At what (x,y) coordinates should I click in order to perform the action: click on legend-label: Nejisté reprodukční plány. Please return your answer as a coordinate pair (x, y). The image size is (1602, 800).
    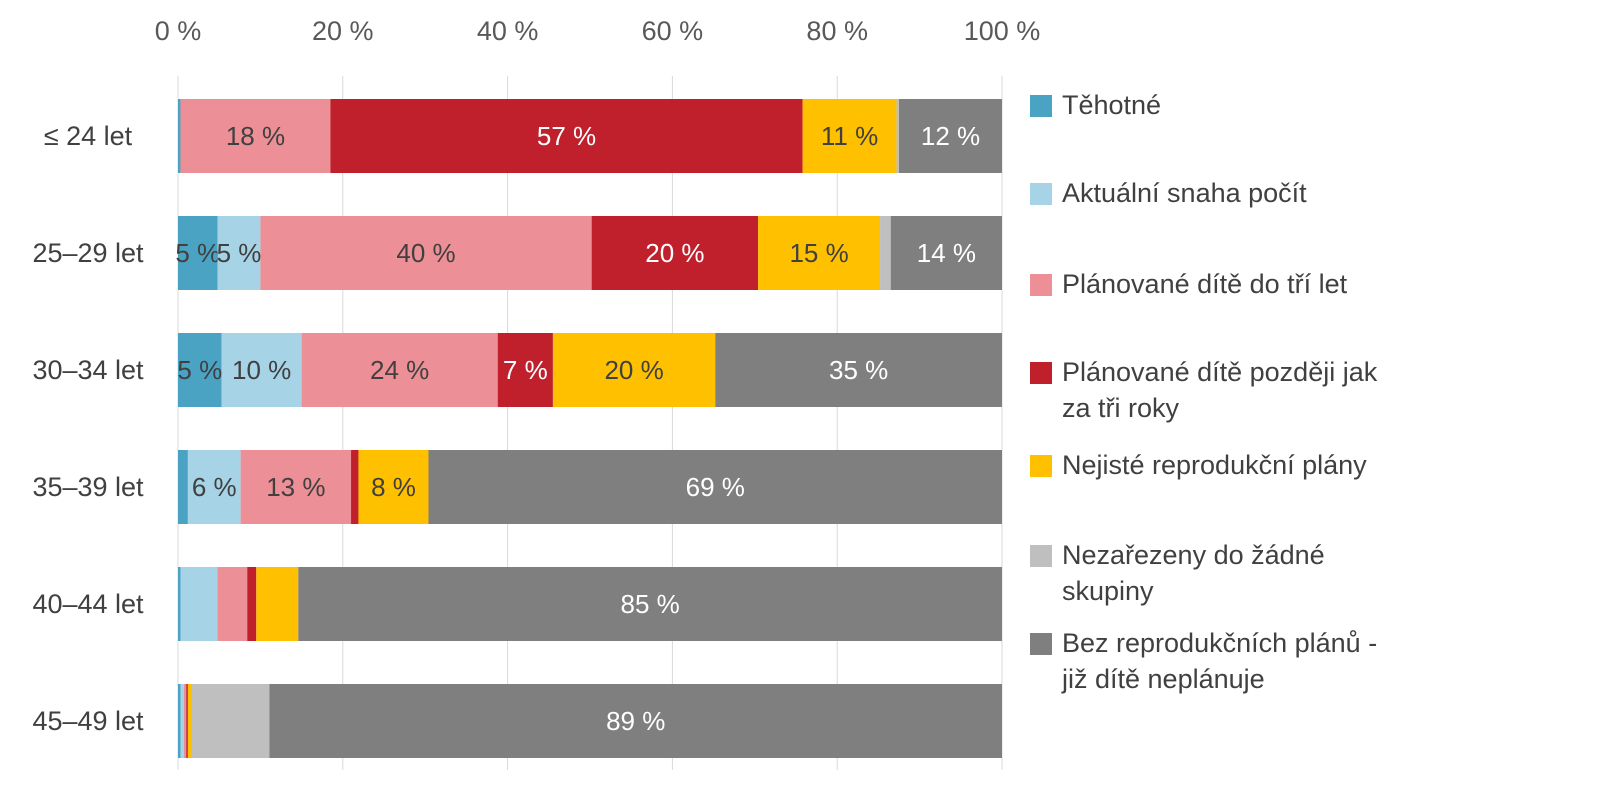
    Looking at the image, I should click on (1214, 465).